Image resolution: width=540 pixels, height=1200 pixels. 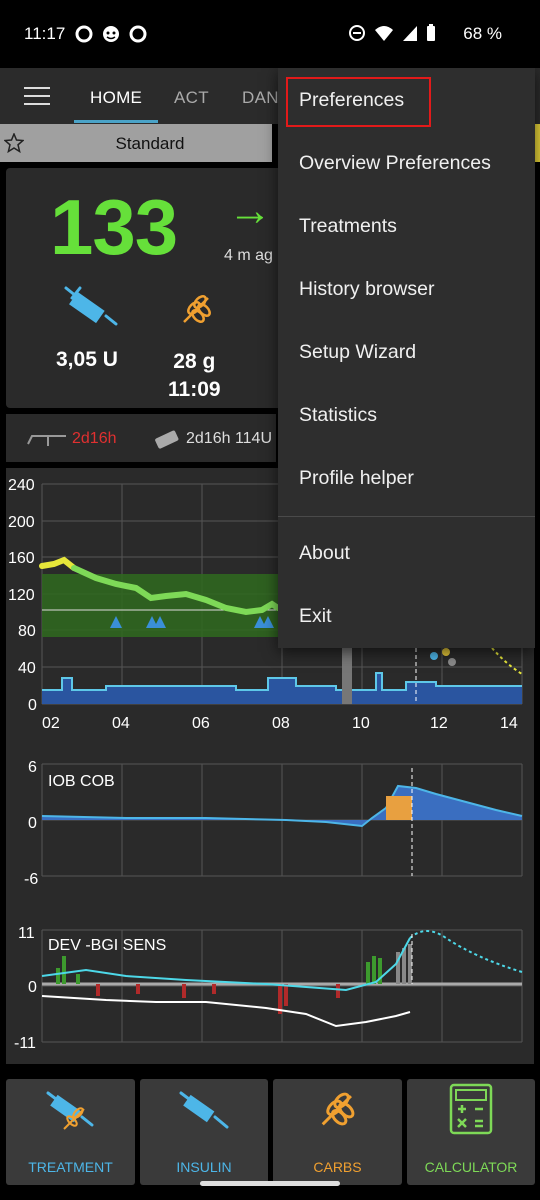 I want to click on profile-name: Standard, so click(x=150, y=143).